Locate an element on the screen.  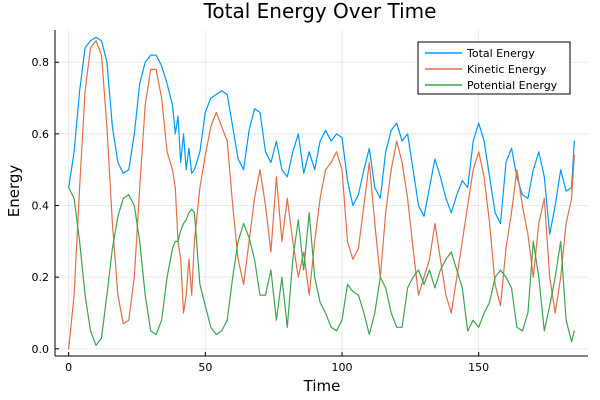
x-tick-label: 150 is located at coordinates (478, 367).